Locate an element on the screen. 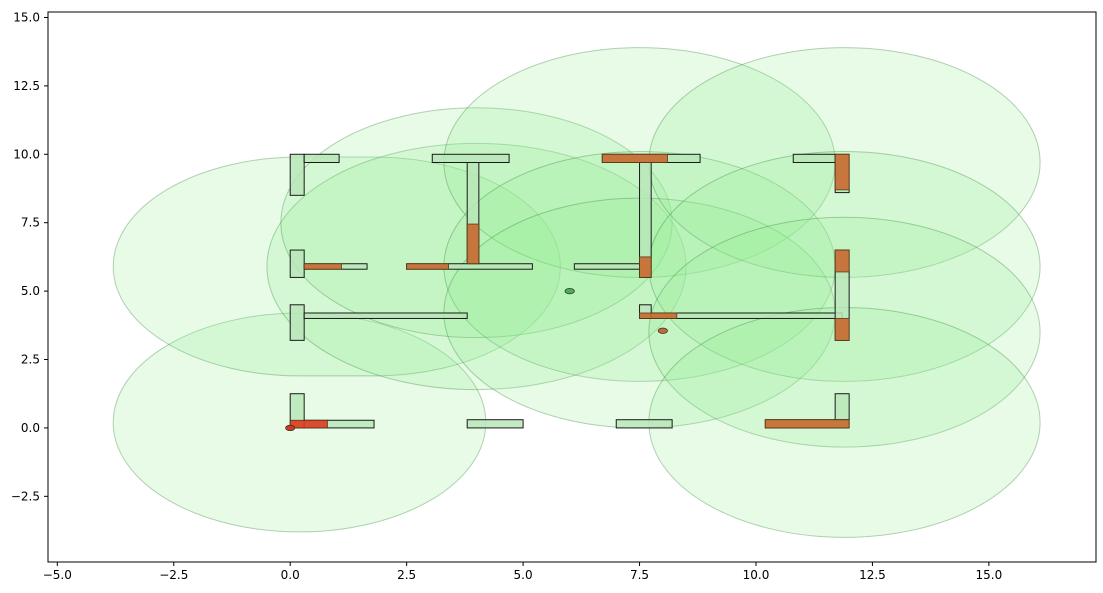 This screenshot has width=1103, height=593. x-tick-label: 7.5 is located at coordinates (639, 575).